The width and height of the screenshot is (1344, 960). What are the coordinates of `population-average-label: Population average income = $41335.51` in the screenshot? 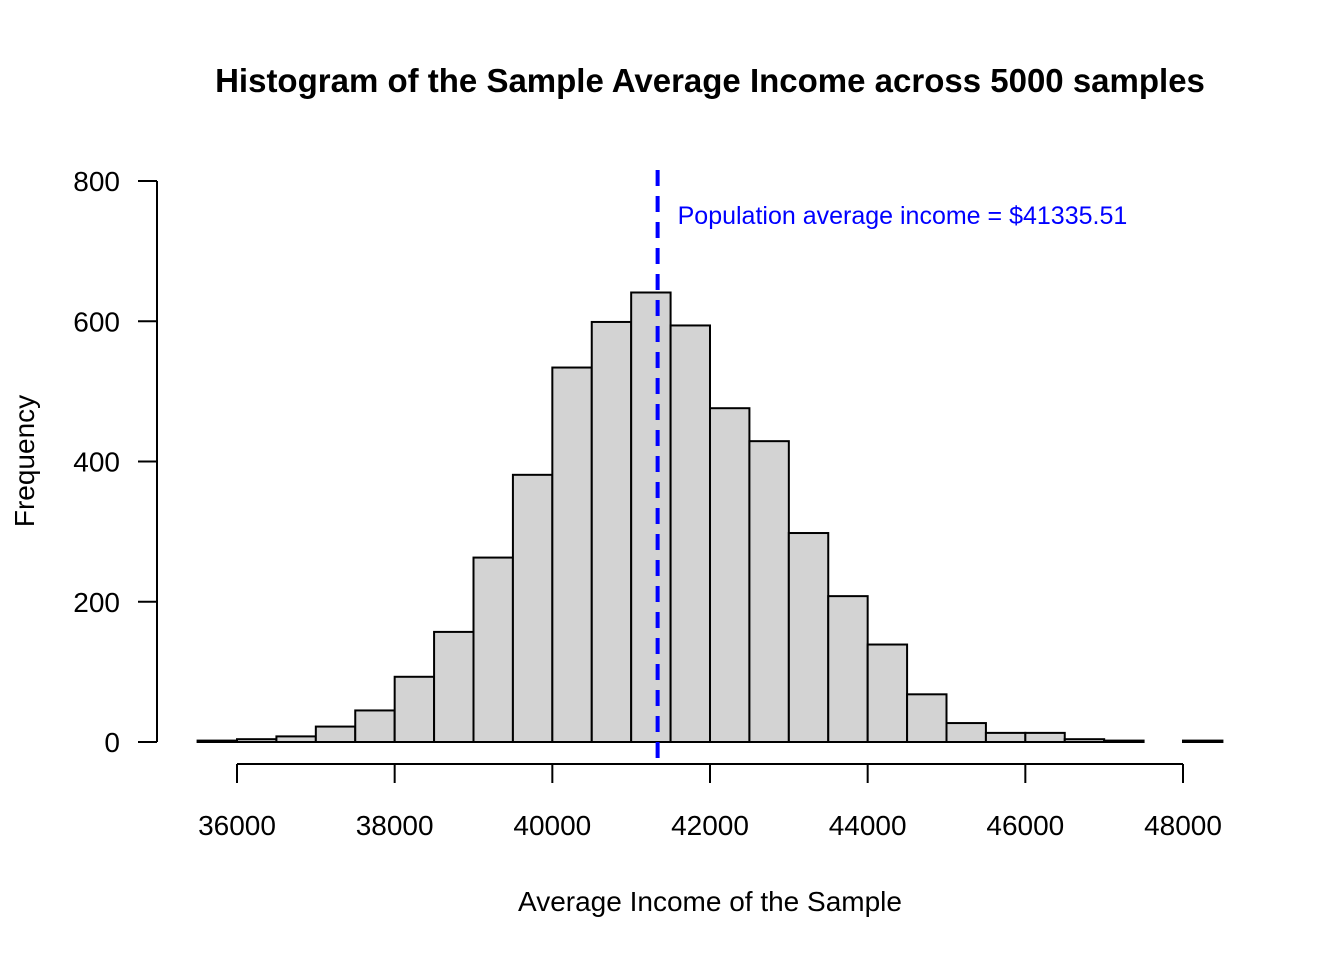 It's located at (903, 216).